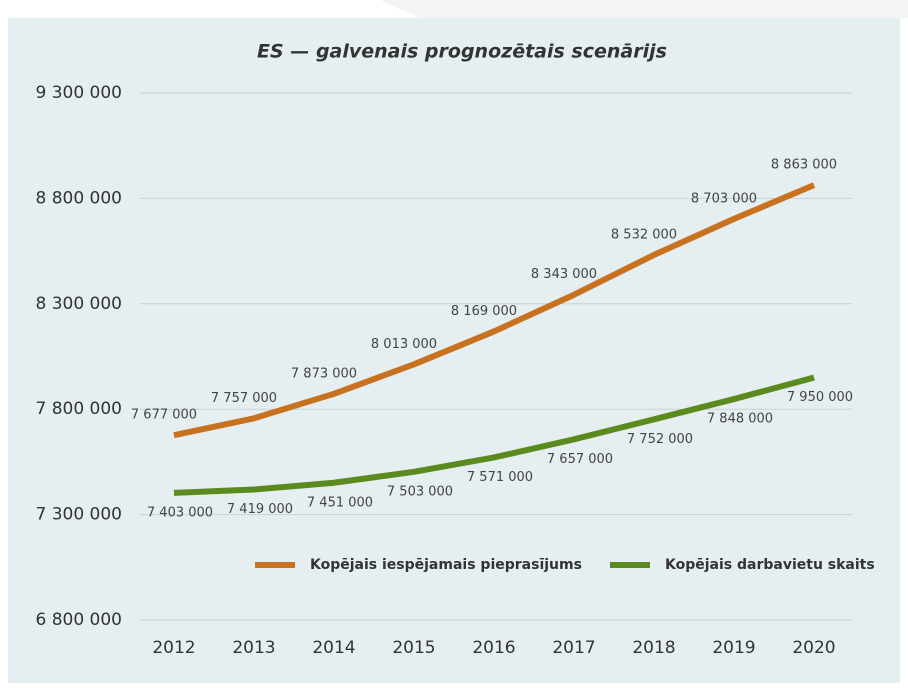 The image size is (908, 691). What do you see at coordinates (500, 477) in the screenshot?
I see `value-label: 7 571 000` at bounding box center [500, 477].